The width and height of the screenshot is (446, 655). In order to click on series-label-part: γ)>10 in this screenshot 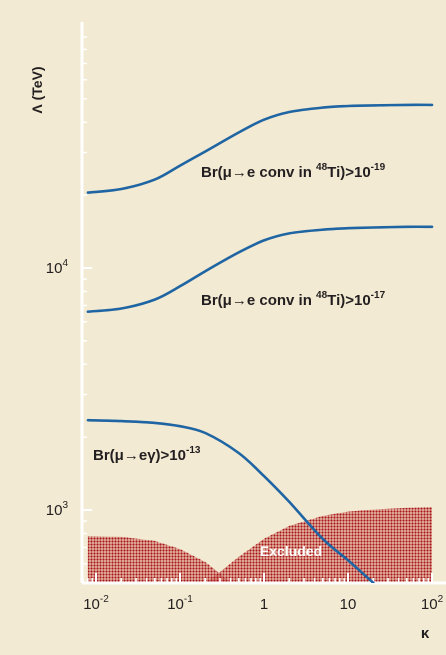, I will do `click(166, 455)`.